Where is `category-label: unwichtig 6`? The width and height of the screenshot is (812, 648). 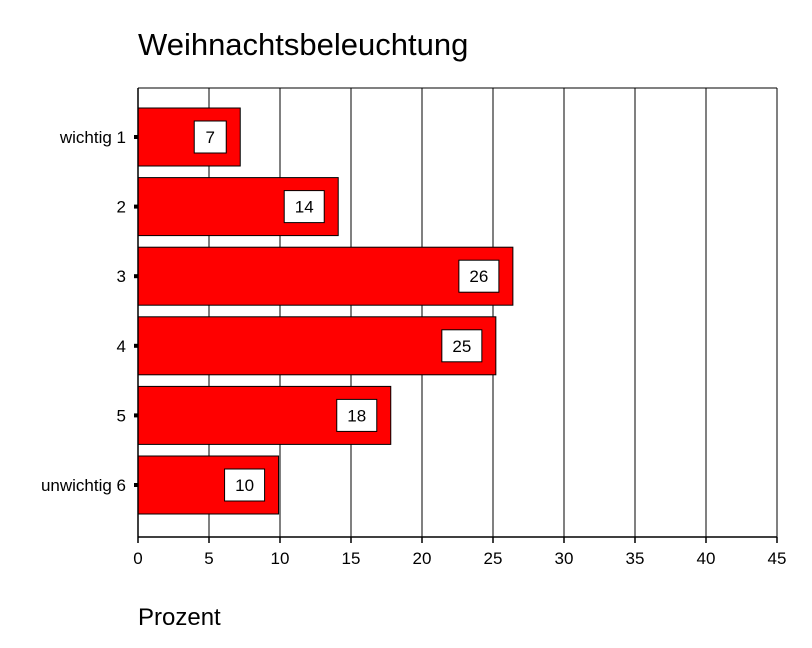 category-label: unwichtig 6 is located at coordinates (83, 485).